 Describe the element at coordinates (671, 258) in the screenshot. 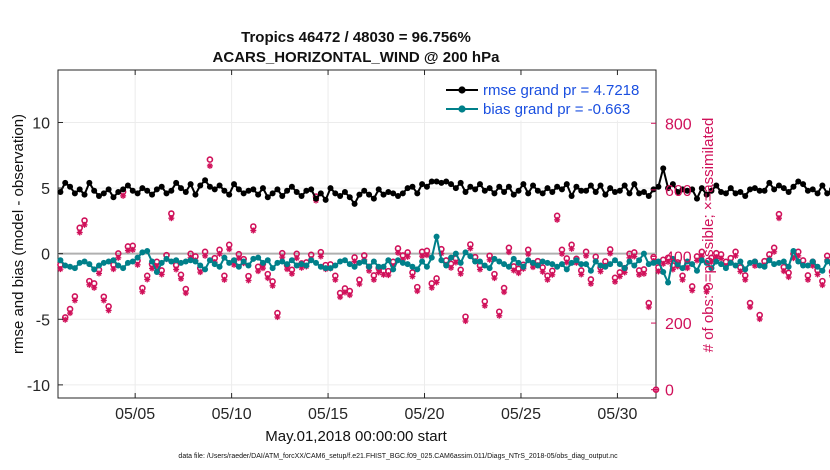

I see `y-axis-right-ticks: 0 200 400 600 800` at that location.